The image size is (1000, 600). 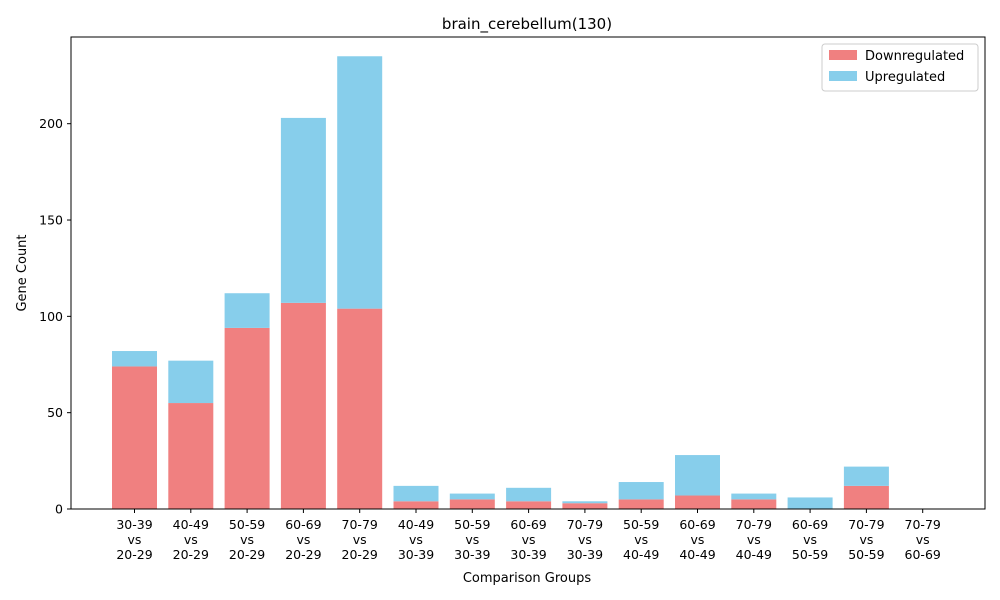 I want to click on legend-label-upregulated: Upregulated, so click(x=905, y=77).